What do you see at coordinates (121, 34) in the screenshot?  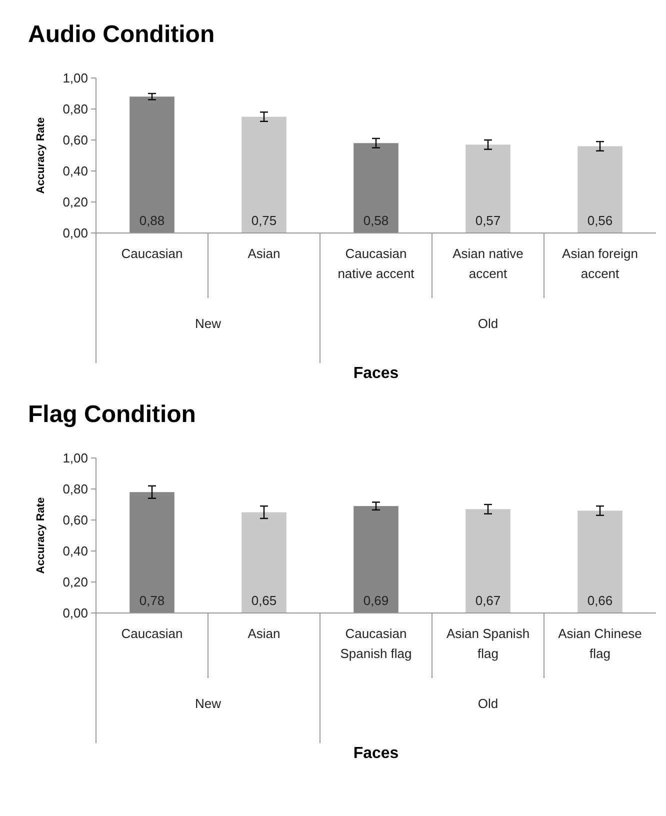 I see `chart-title: Audio Condition` at bounding box center [121, 34].